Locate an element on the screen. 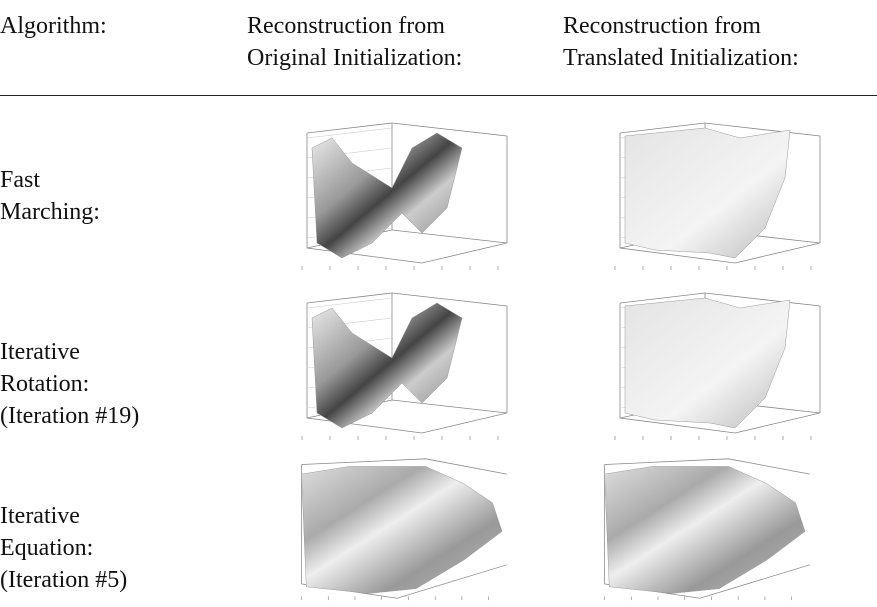 This screenshot has width=877, height=607. row-label: Iterative Equation: (Iteration #5) is located at coordinates (63, 548).